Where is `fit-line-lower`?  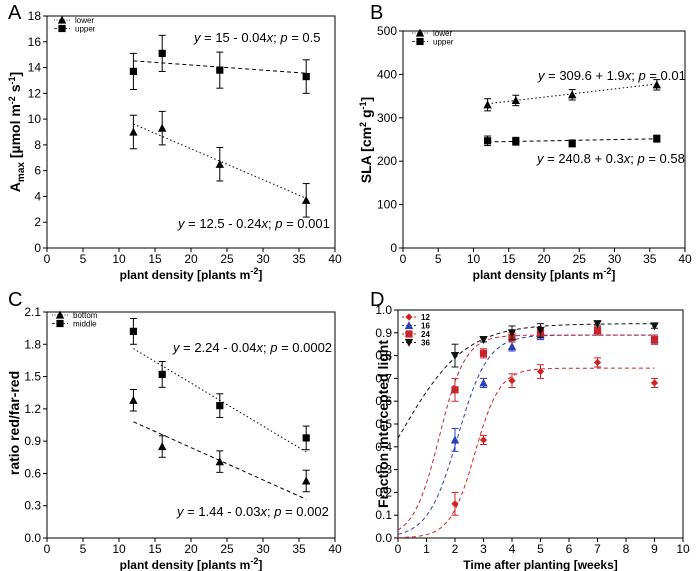 fit-line-lower is located at coordinates (220, 161).